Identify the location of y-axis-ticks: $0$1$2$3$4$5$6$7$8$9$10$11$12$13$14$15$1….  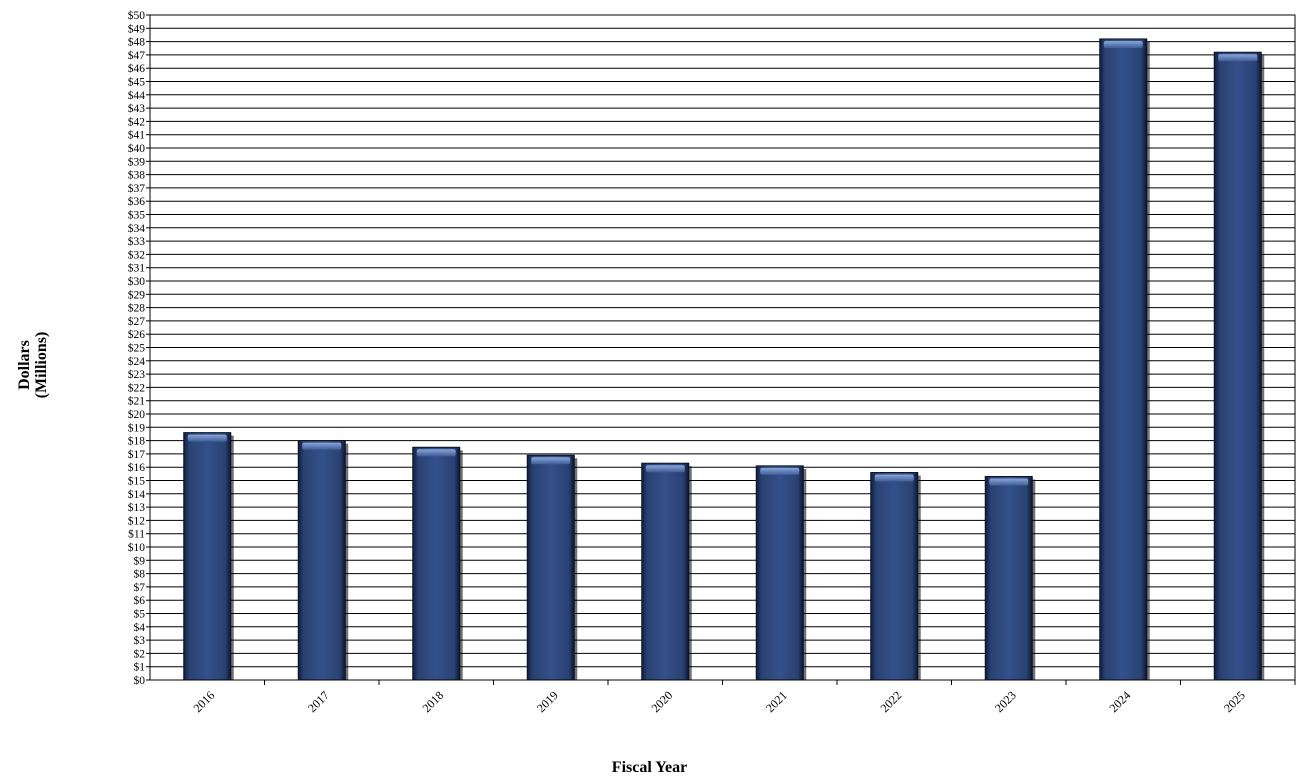
(139, 348).